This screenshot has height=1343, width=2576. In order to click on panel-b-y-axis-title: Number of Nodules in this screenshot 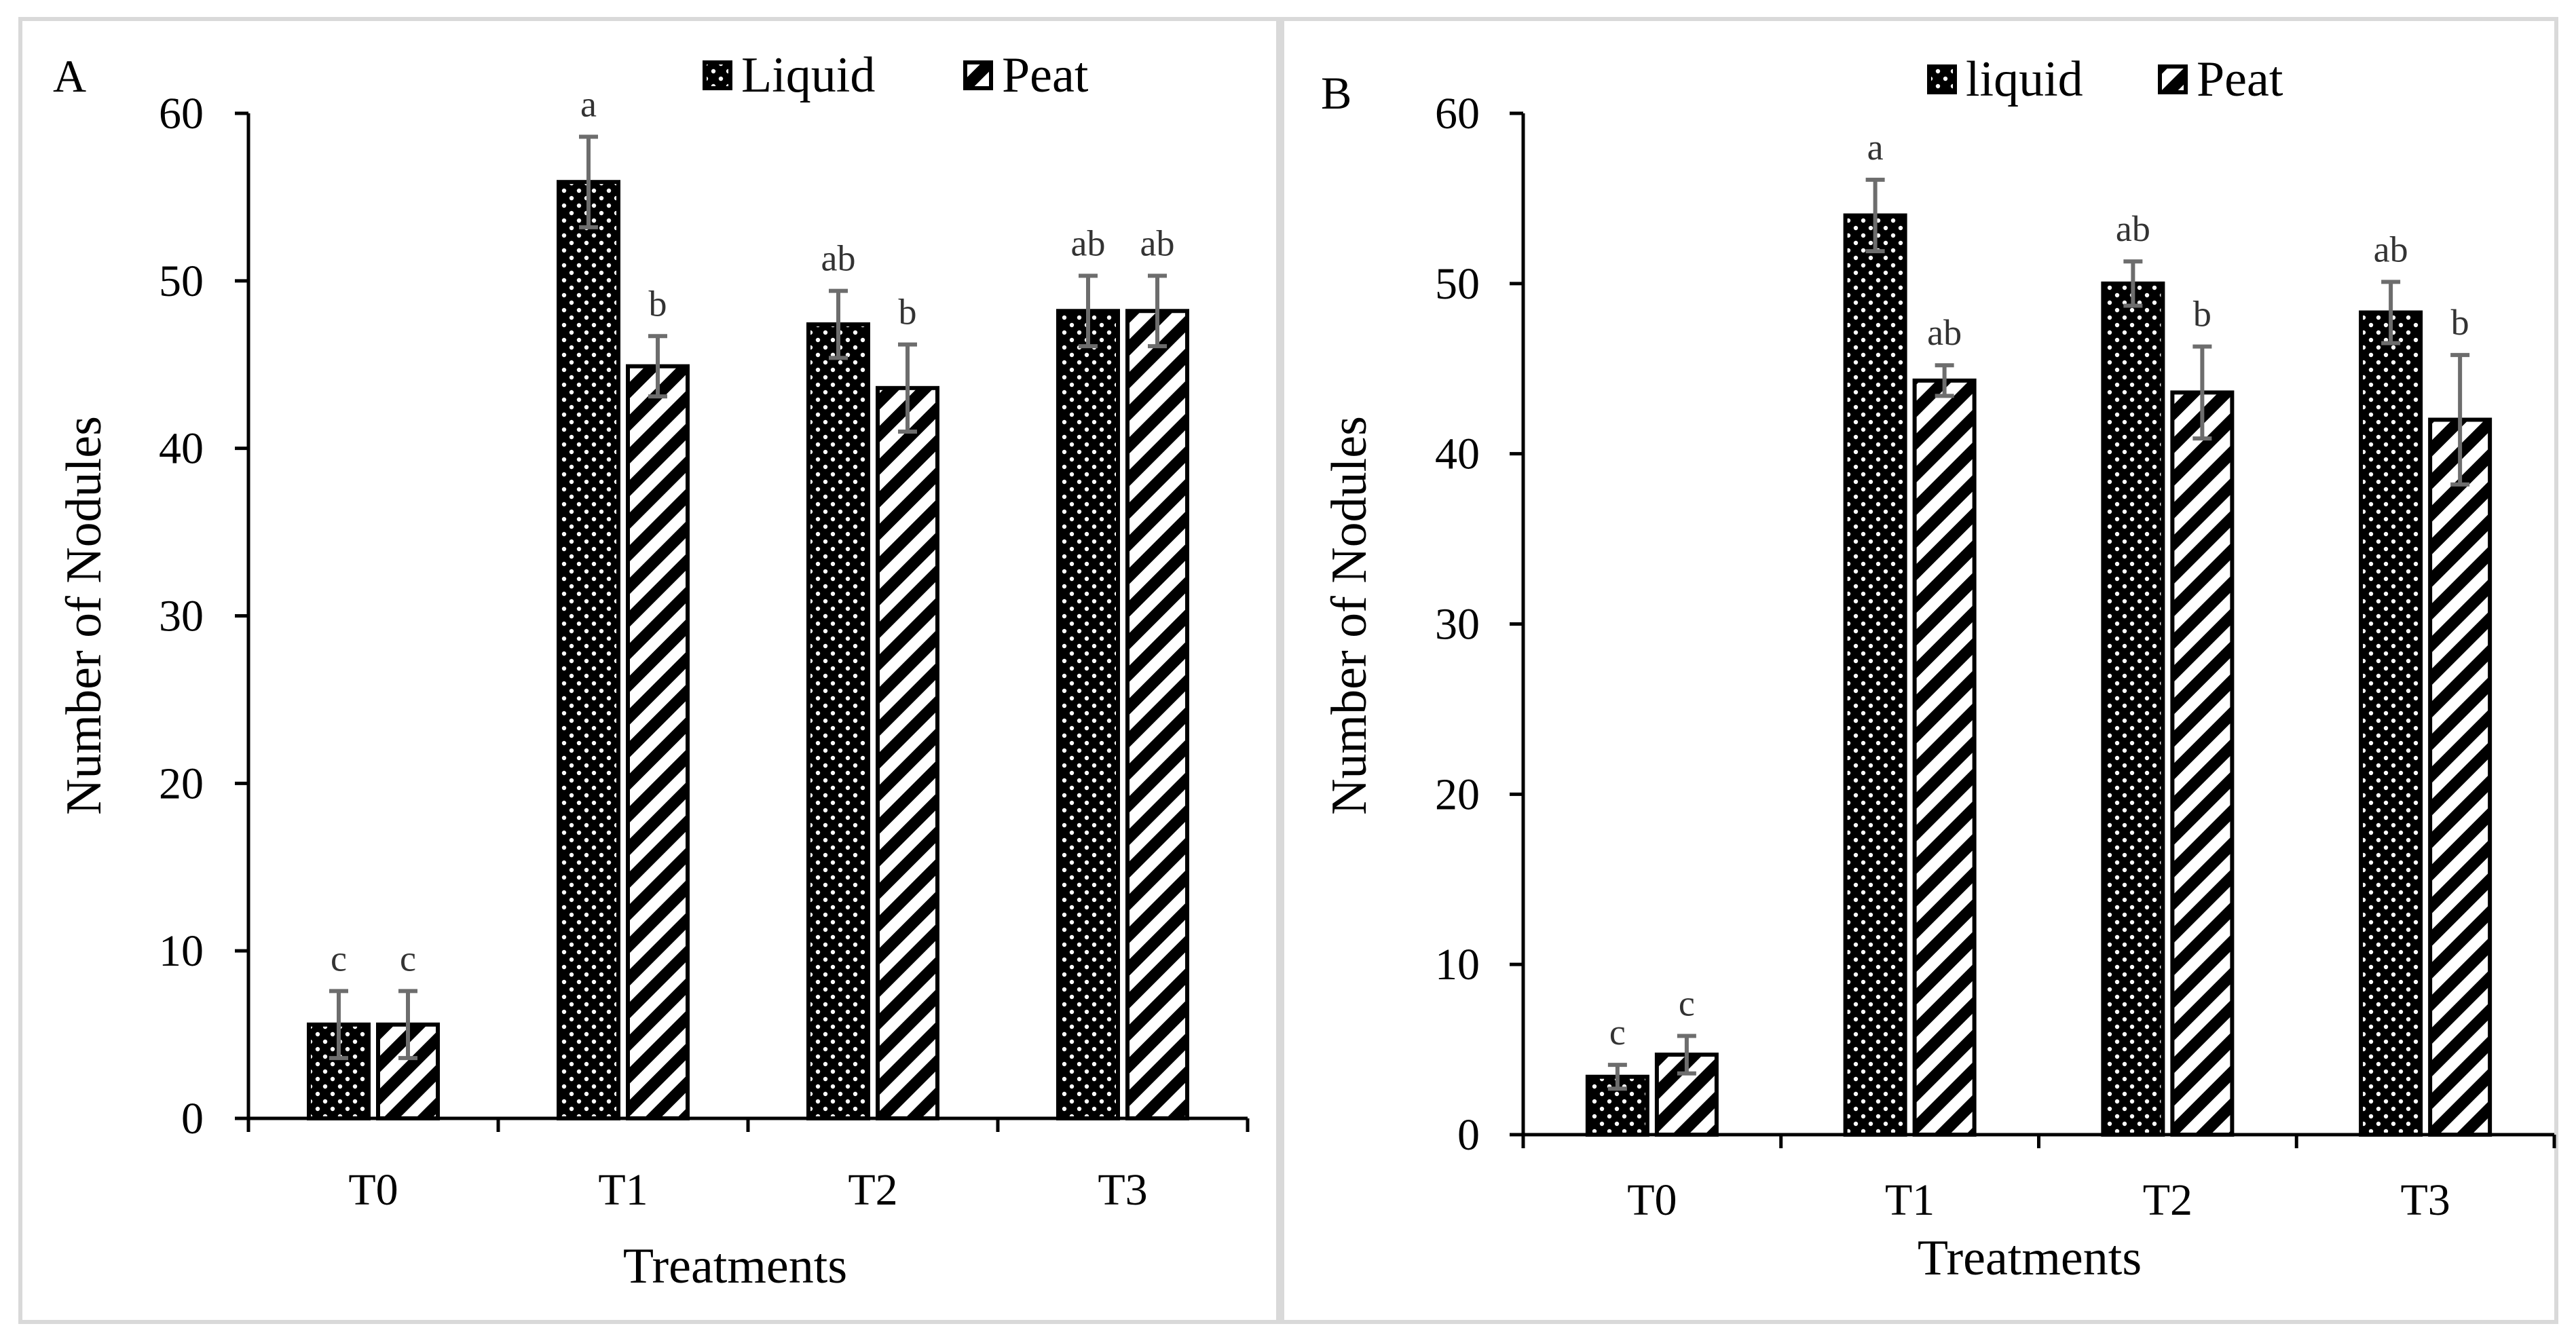, I will do `click(1350, 615)`.